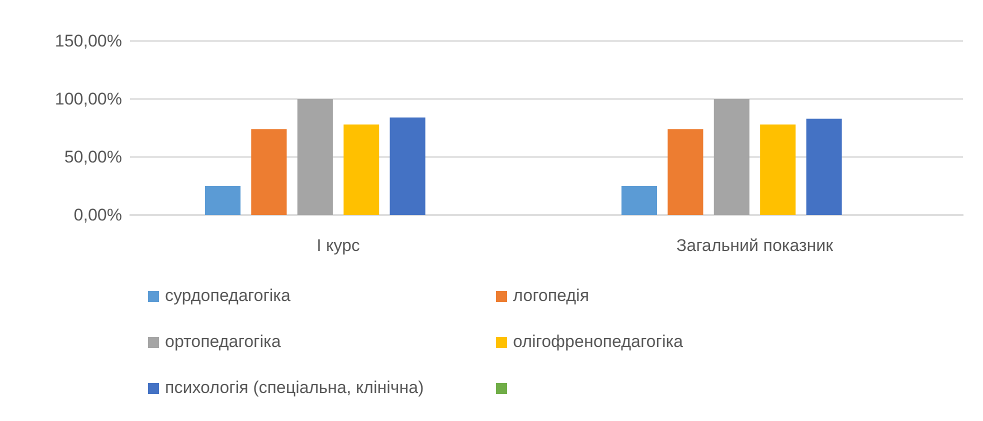  I want to click on legend-label: сурдопедагогіка, so click(227, 296).